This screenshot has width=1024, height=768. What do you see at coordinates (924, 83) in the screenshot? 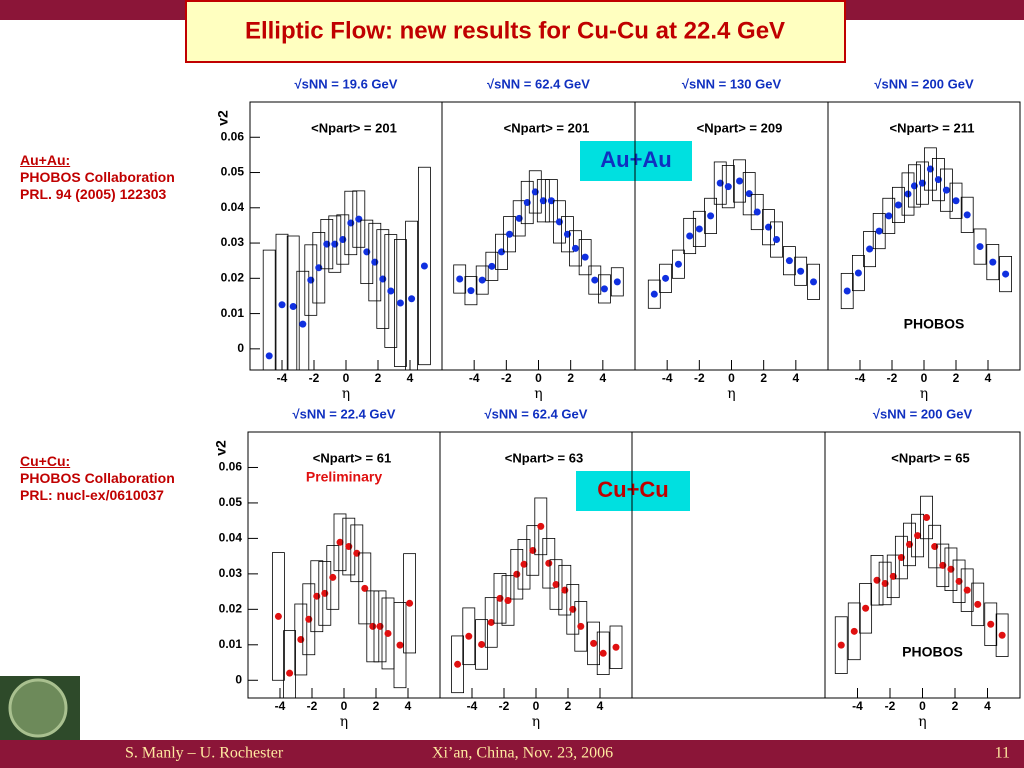
I see `energy-label: √sNN = 200 GeV` at bounding box center [924, 83].